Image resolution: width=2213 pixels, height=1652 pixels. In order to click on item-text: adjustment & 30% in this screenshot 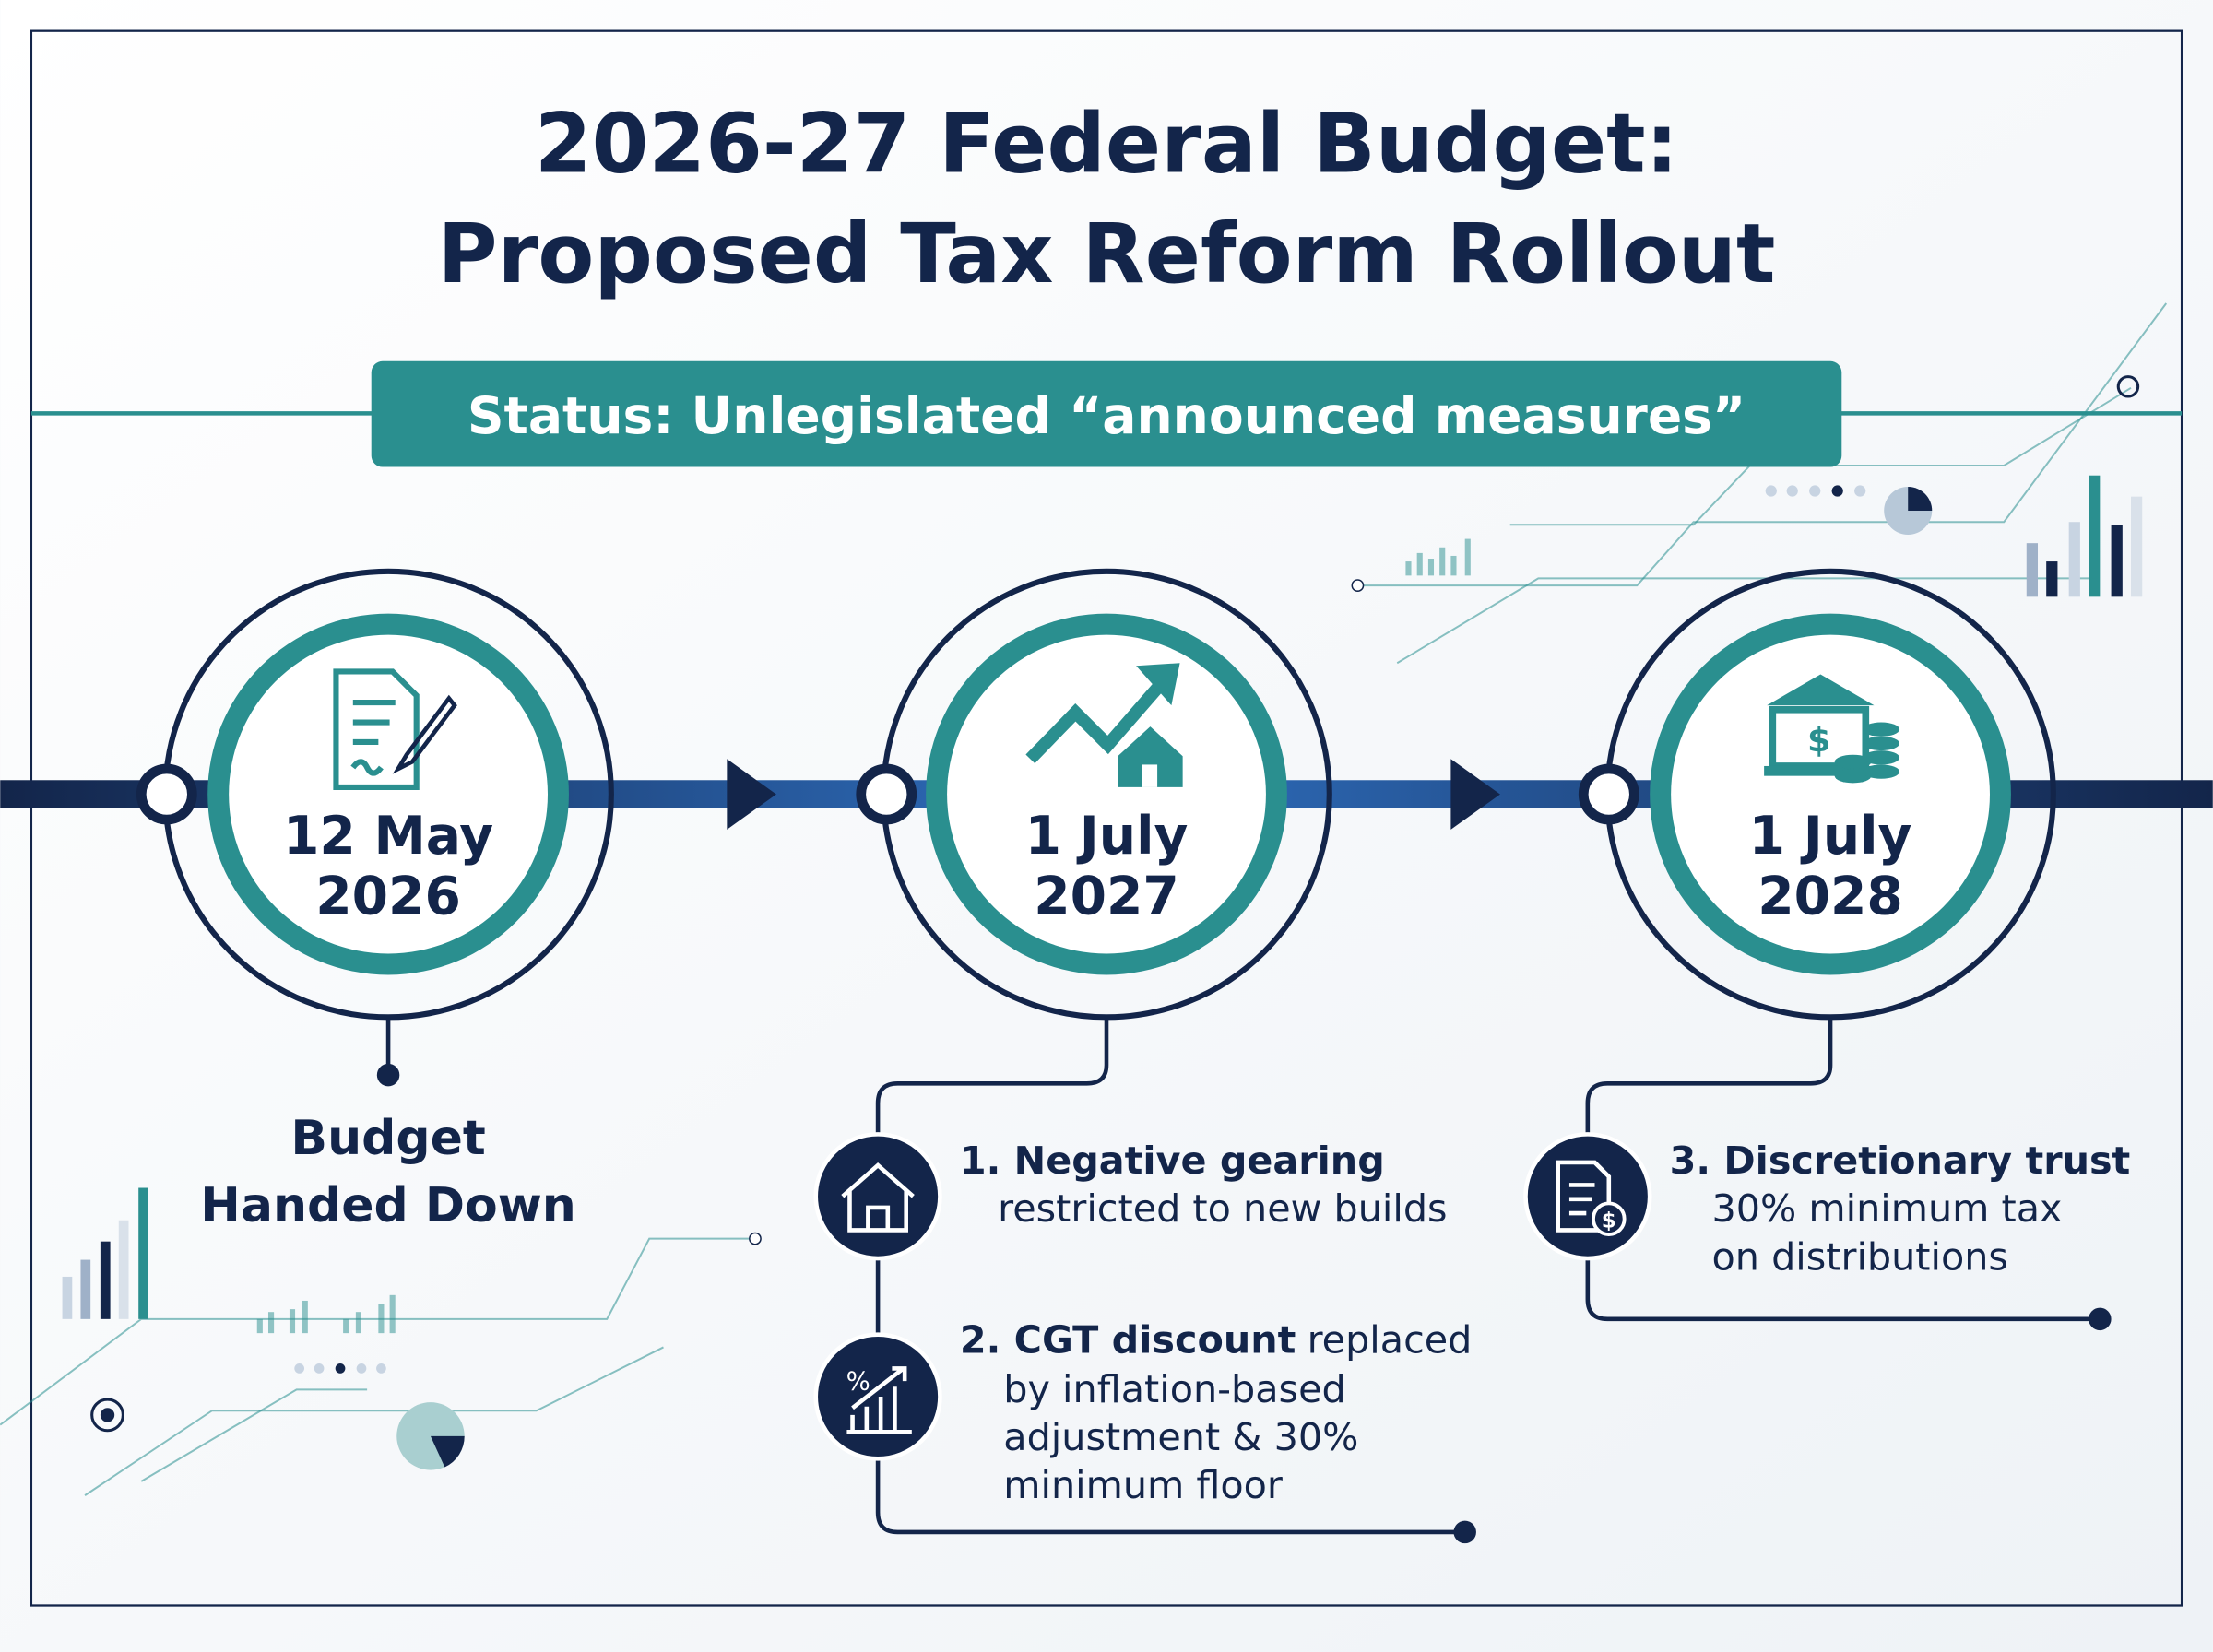, I will do `click(1180, 1437)`.